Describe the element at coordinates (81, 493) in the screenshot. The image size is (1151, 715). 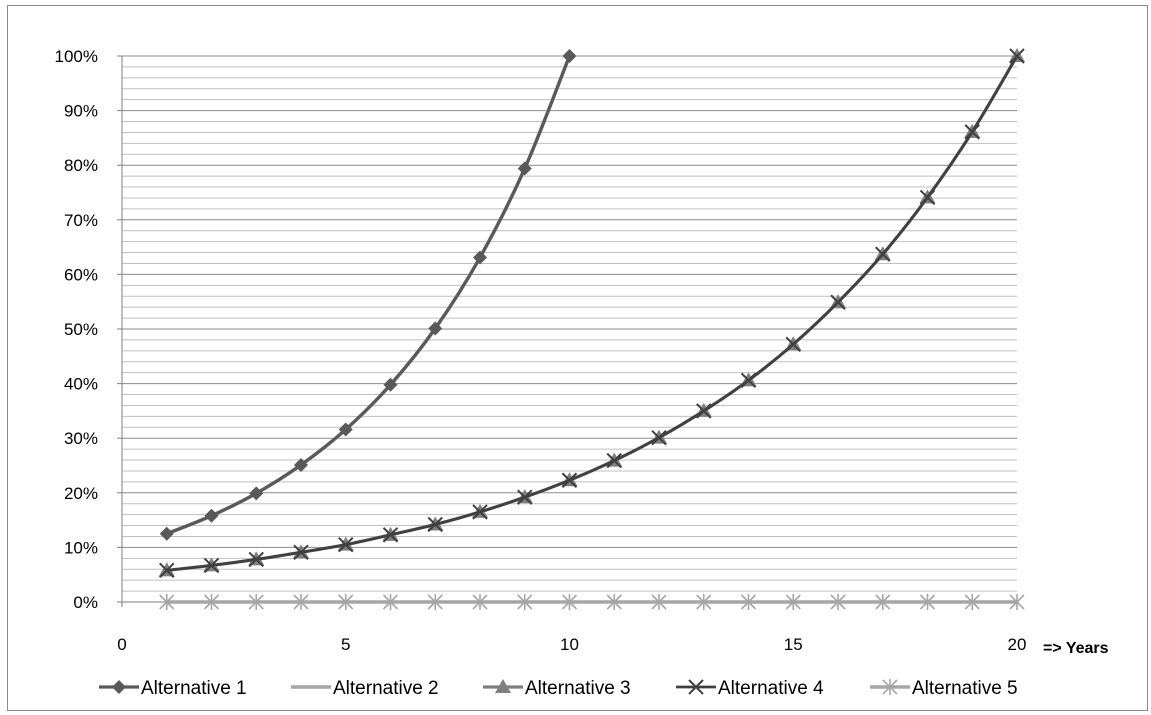
I see `y-tick-label: 20%` at that location.